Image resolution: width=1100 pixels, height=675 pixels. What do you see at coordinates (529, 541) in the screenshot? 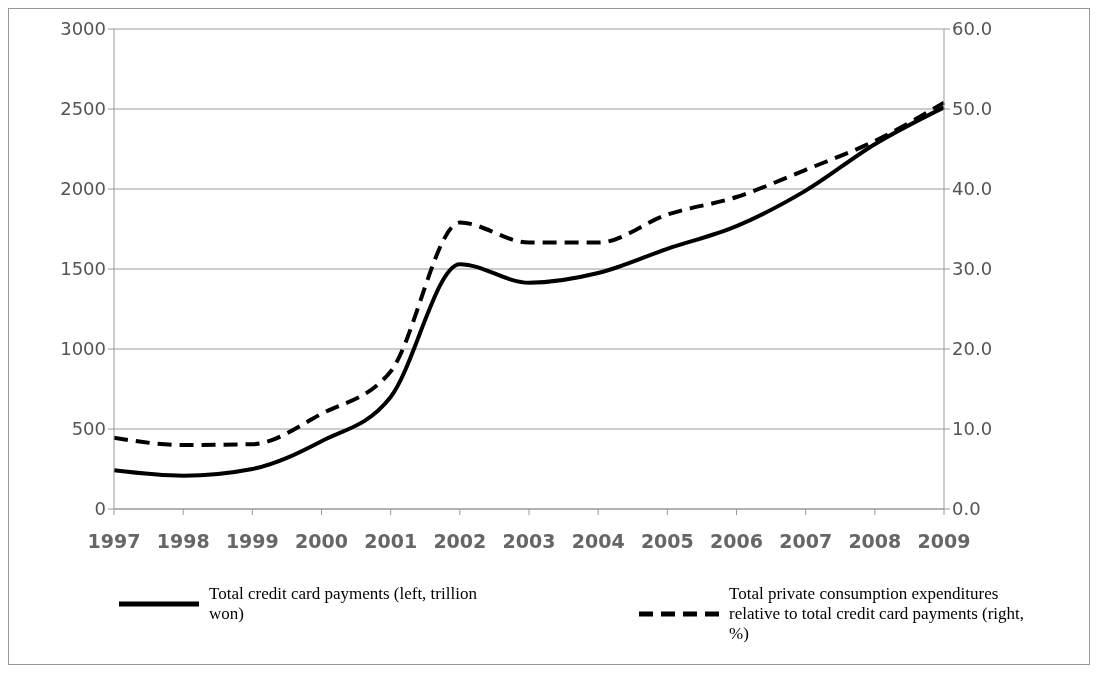
I see `x-tick-label: 2003` at bounding box center [529, 541].